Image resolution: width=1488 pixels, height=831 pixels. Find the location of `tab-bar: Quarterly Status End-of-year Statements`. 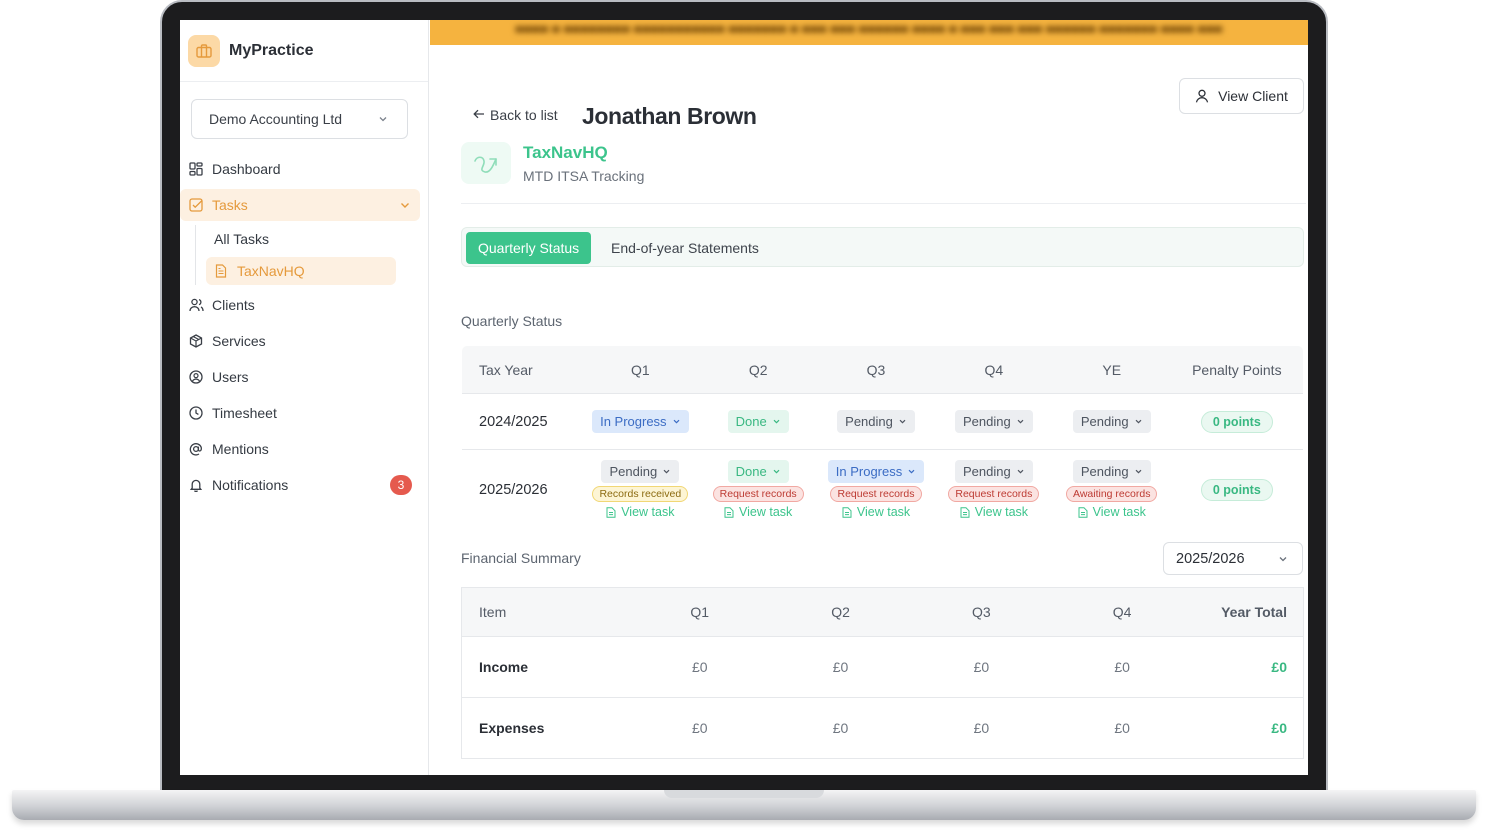

tab-bar: Quarterly Status End-of-year Statements is located at coordinates (882, 247).